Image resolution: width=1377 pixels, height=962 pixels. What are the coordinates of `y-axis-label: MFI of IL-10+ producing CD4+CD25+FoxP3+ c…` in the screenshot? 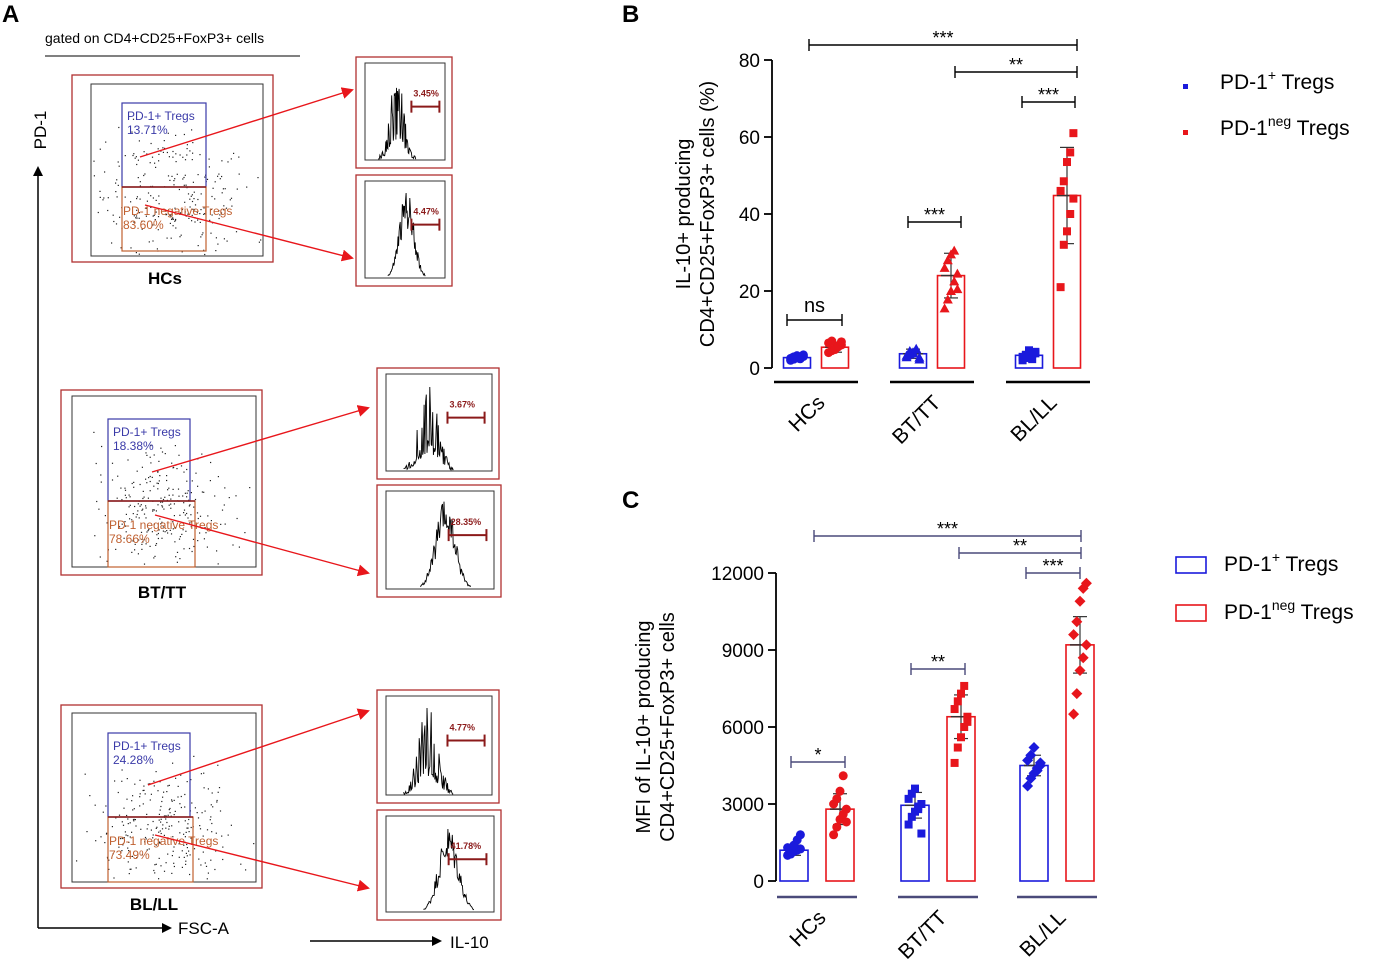 It's located at (656, 727).